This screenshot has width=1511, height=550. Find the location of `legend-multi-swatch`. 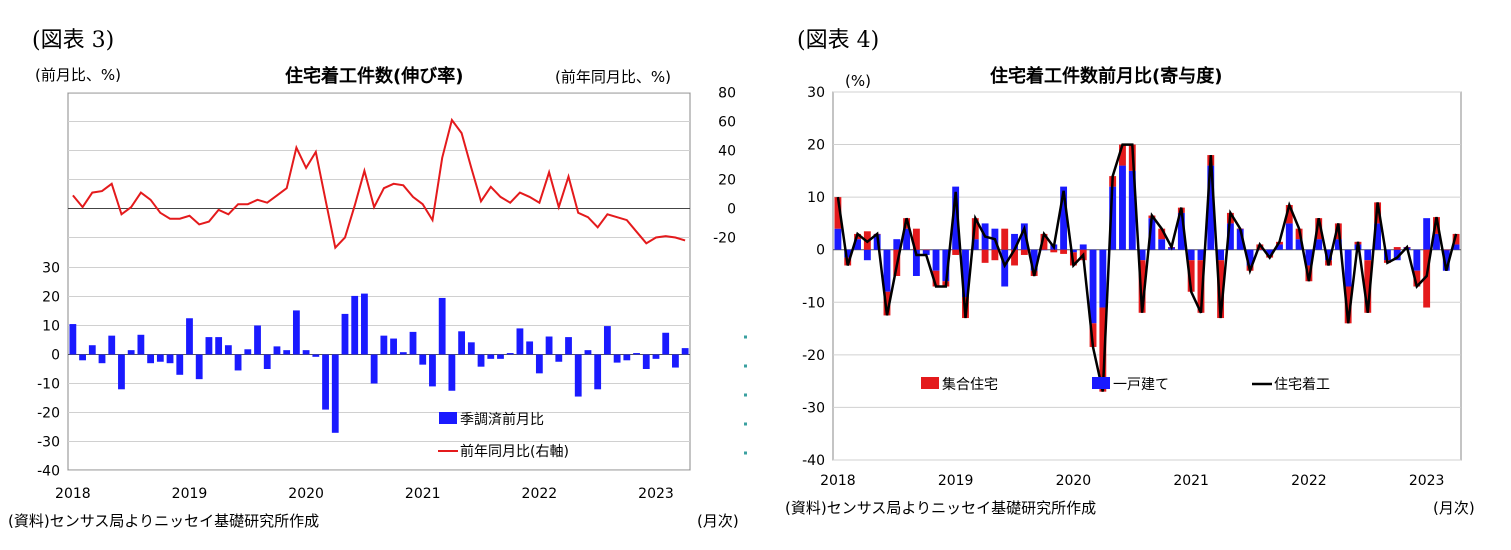

legend-multi-swatch is located at coordinates (930, 383).